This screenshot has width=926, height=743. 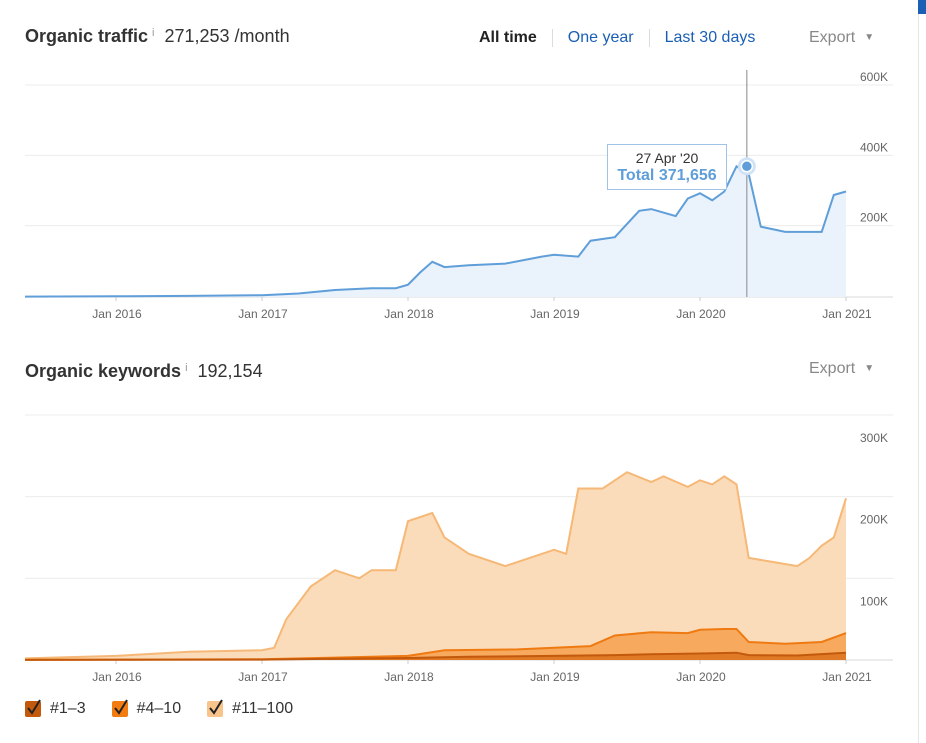 What do you see at coordinates (922, 7) in the screenshot?
I see `right-edge-accent` at bounding box center [922, 7].